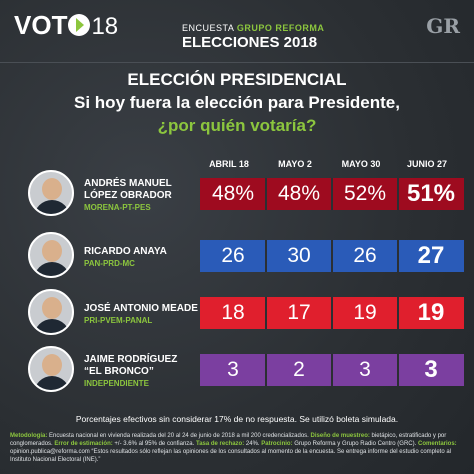 The image size is (474, 474). I want to click on gr-logo: GR, so click(443, 26).